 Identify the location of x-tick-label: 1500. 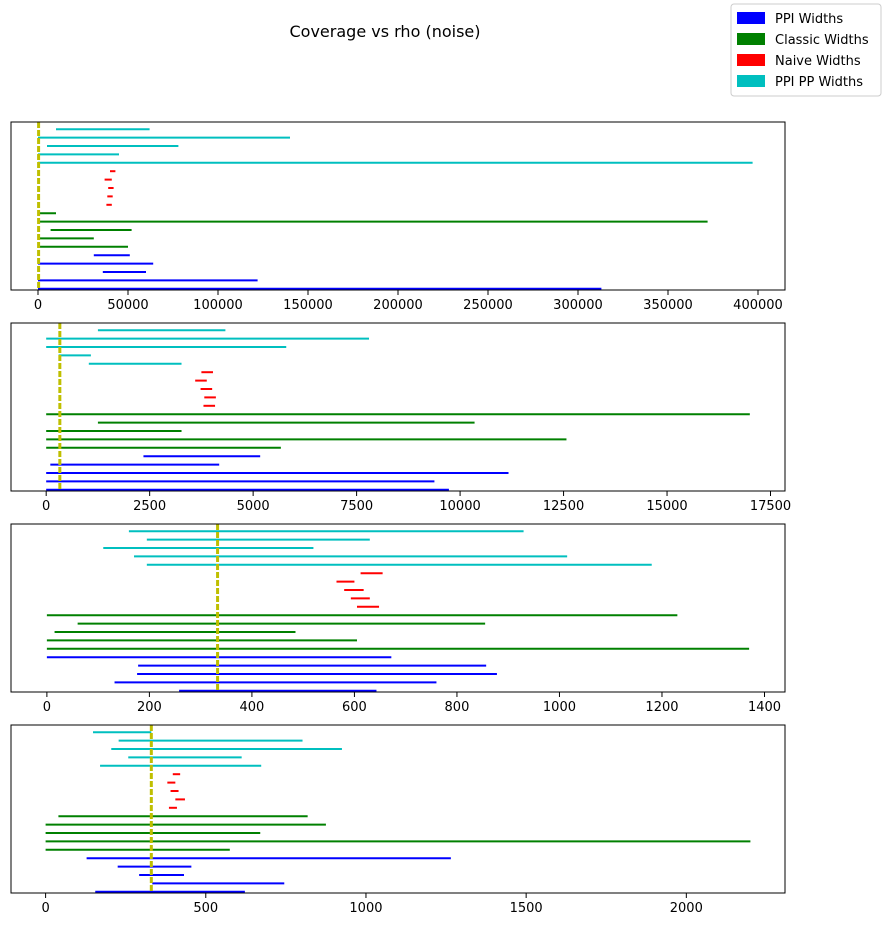
(526, 908).